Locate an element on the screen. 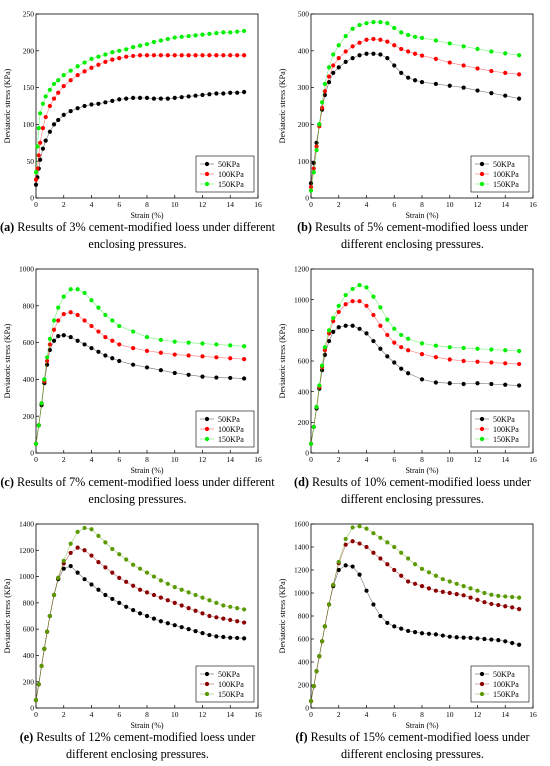  caption-label: (a) is located at coordinates (7, 227).